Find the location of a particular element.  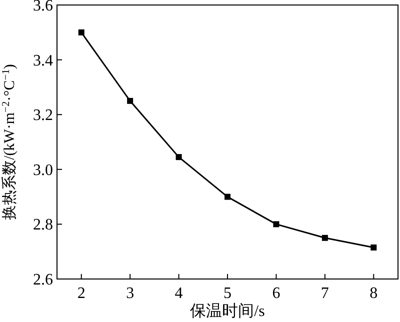

y-tick-label: 3.4 is located at coordinates (43, 61).